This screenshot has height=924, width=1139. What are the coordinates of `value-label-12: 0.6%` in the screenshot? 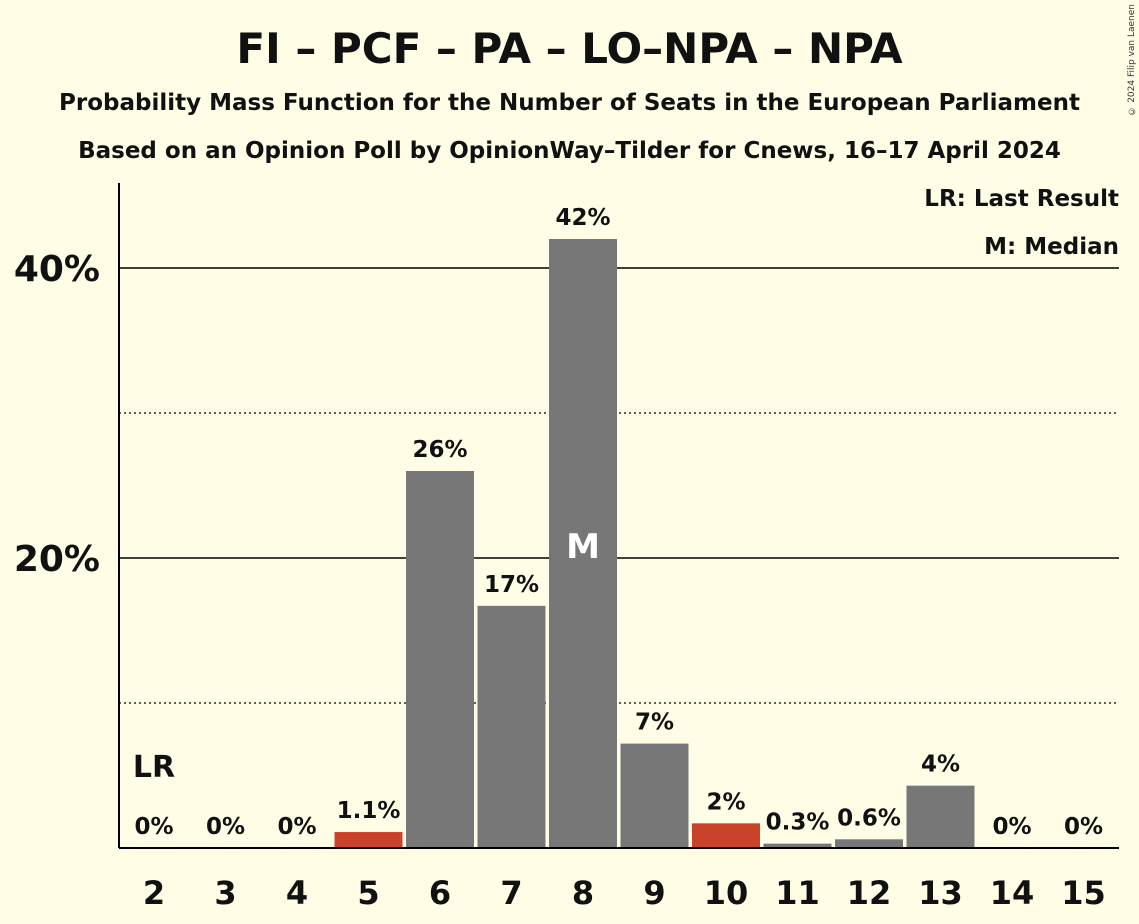 It's located at (869, 818).